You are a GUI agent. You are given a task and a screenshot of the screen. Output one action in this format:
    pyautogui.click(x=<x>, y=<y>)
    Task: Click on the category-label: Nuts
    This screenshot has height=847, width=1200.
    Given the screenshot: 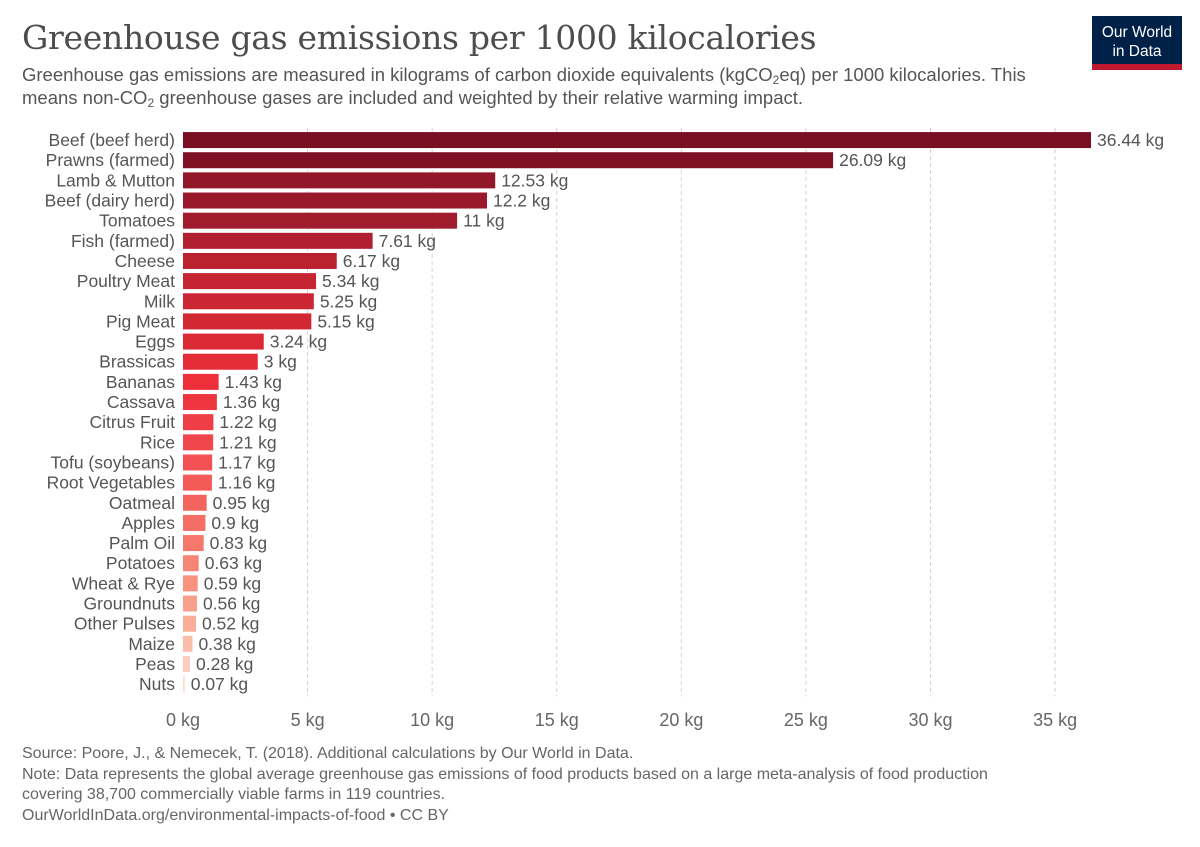 What is the action you would take?
    pyautogui.click(x=157, y=684)
    